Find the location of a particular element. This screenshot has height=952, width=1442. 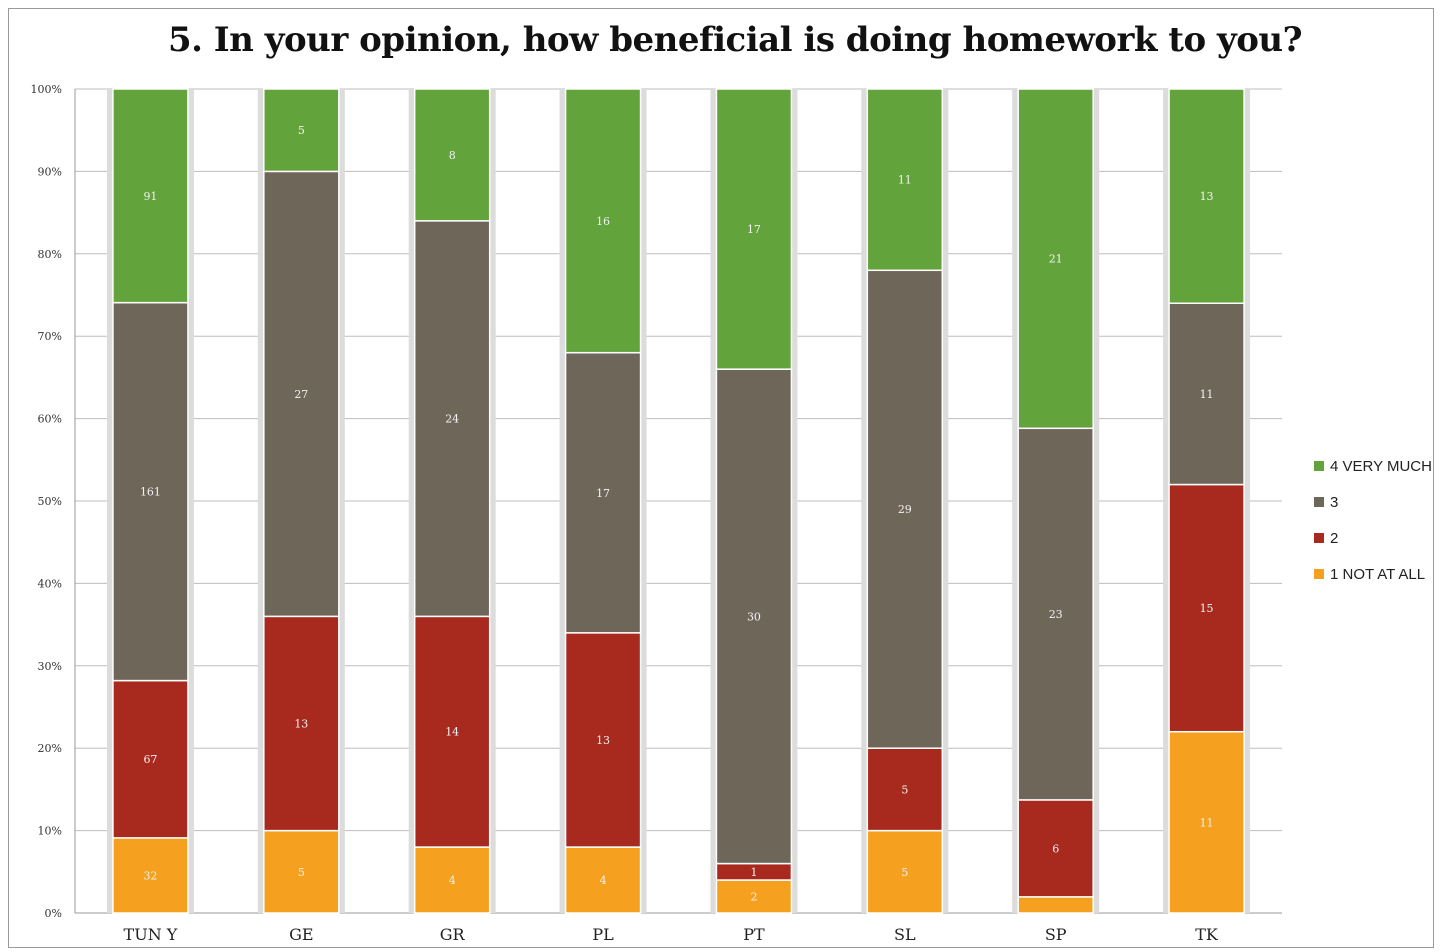

y-tick-label: 0% is located at coordinates (53, 913).